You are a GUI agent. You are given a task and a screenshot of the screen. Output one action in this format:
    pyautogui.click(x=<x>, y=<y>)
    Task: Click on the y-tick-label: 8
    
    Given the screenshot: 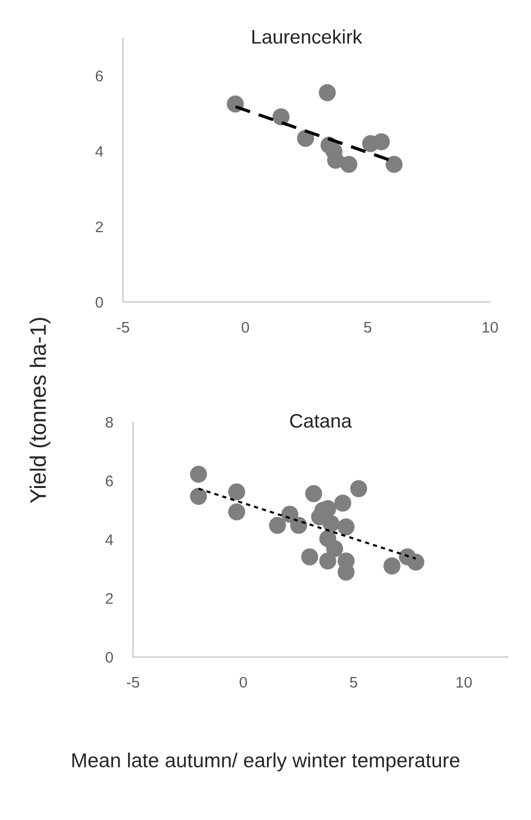 What is the action you would take?
    pyautogui.click(x=109, y=422)
    